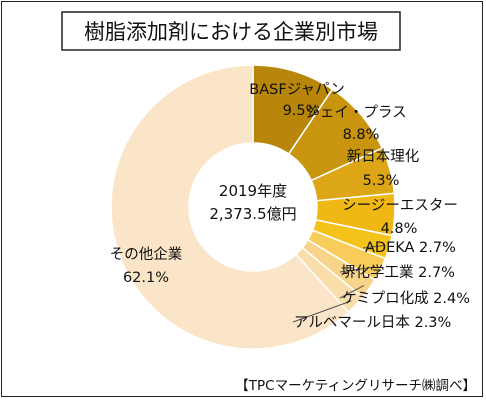  Describe the element at coordinates (146, 254) in the screenshot. I see `slice-name-label-8: その他企業` at that location.